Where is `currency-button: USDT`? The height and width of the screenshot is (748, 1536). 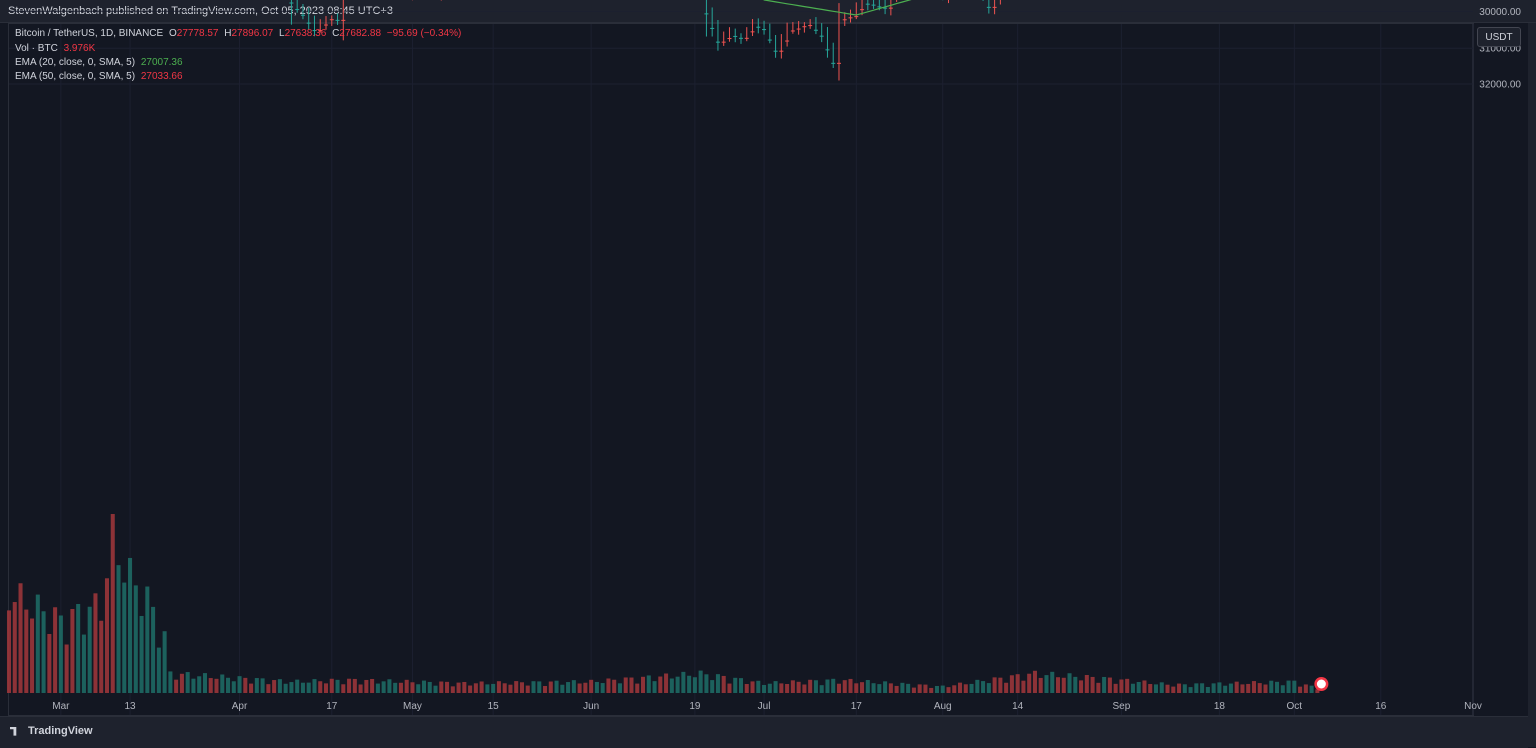 currency-button: USDT is located at coordinates (1499, 37).